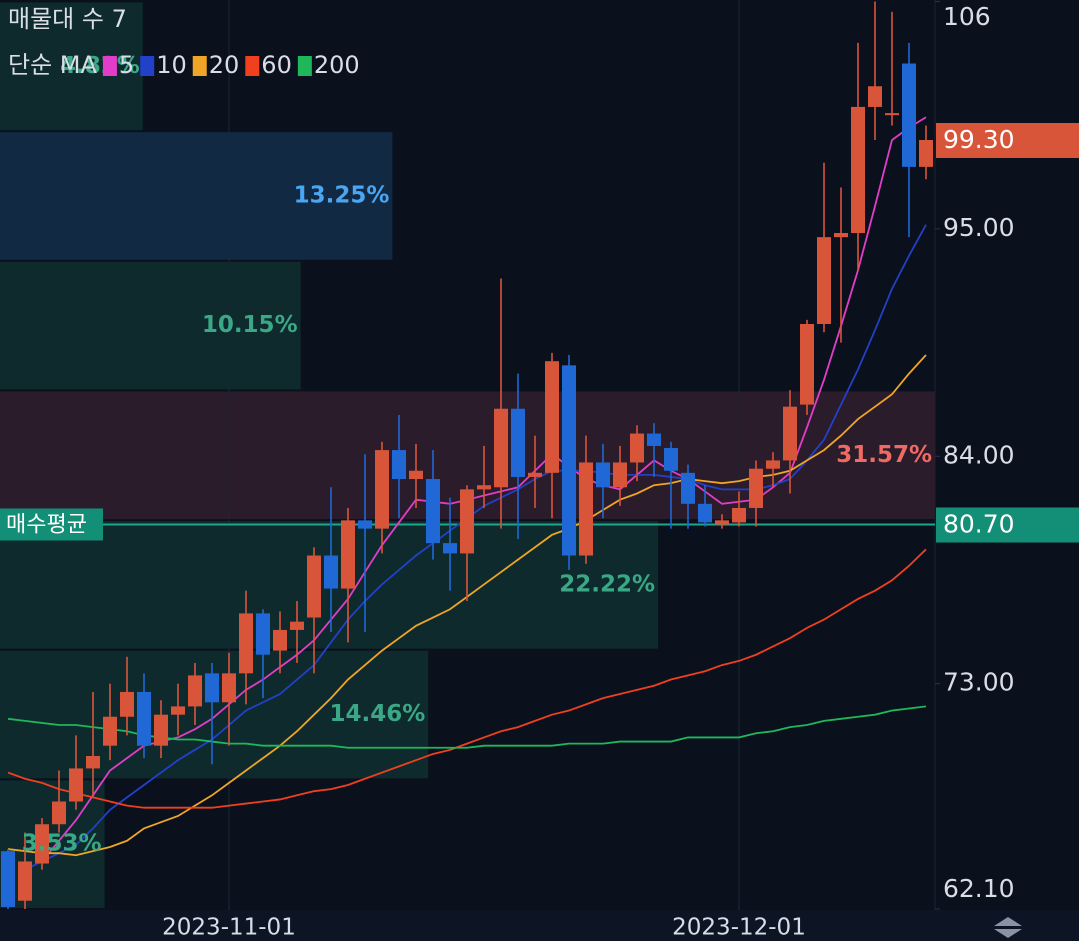  What do you see at coordinates (229, 928) in the screenshot?
I see `x-tick-label: 2023-11-01` at bounding box center [229, 928].